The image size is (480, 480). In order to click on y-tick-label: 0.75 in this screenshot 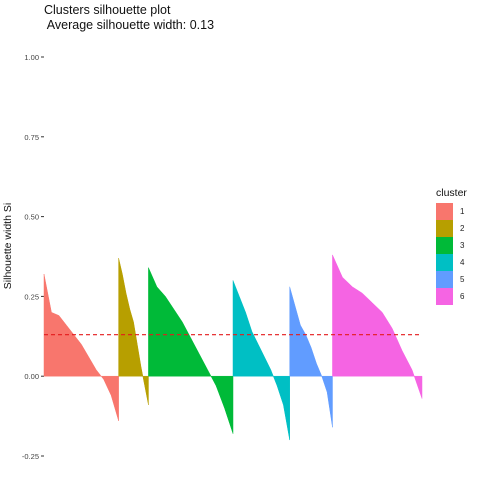, I will do `click(31, 137)`.